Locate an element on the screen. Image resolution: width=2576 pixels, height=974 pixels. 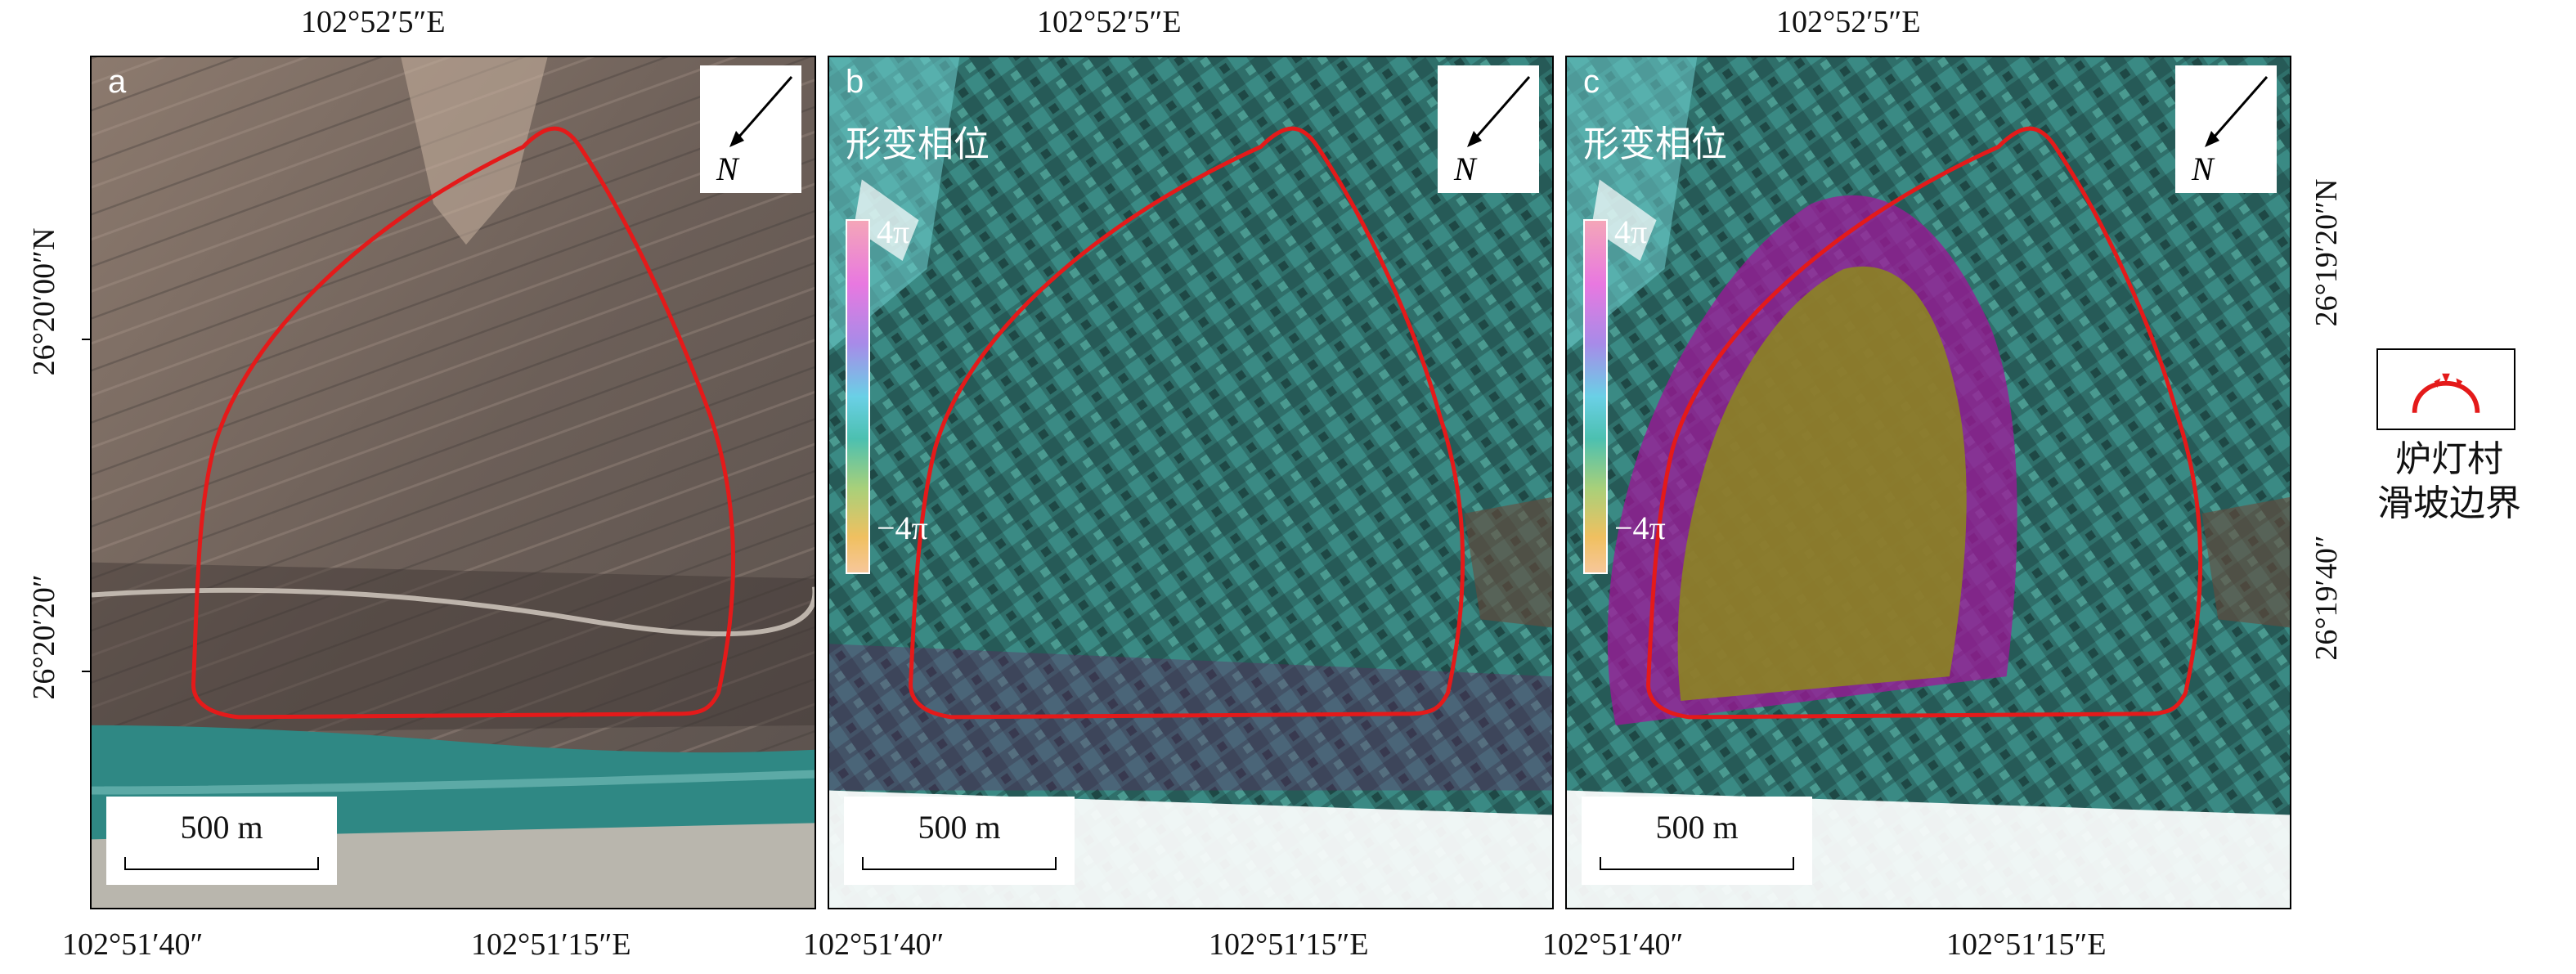
landslide-boundary-b is located at coordinates (1187, 423).